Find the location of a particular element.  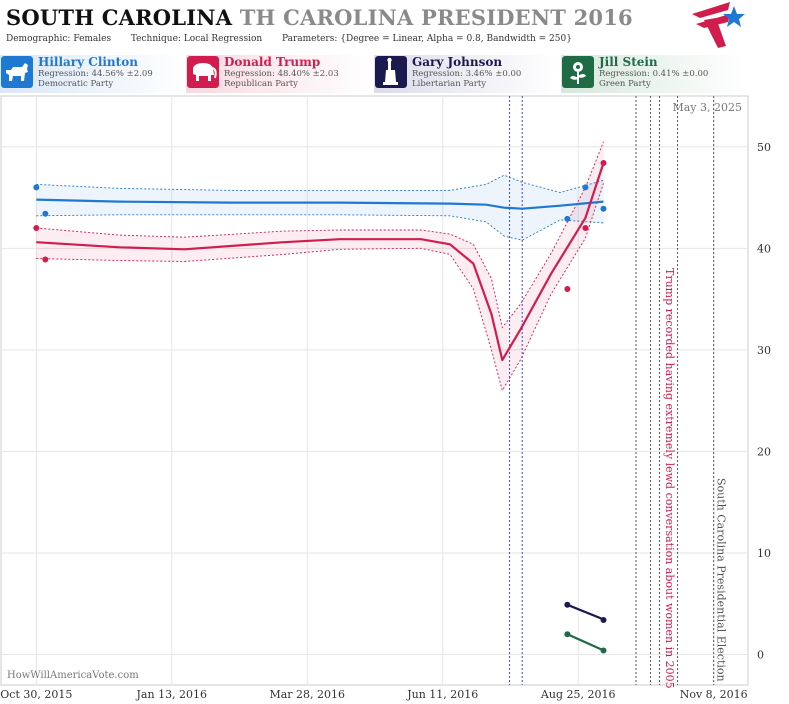

elephant-icon is located at coordinates (203, 72).